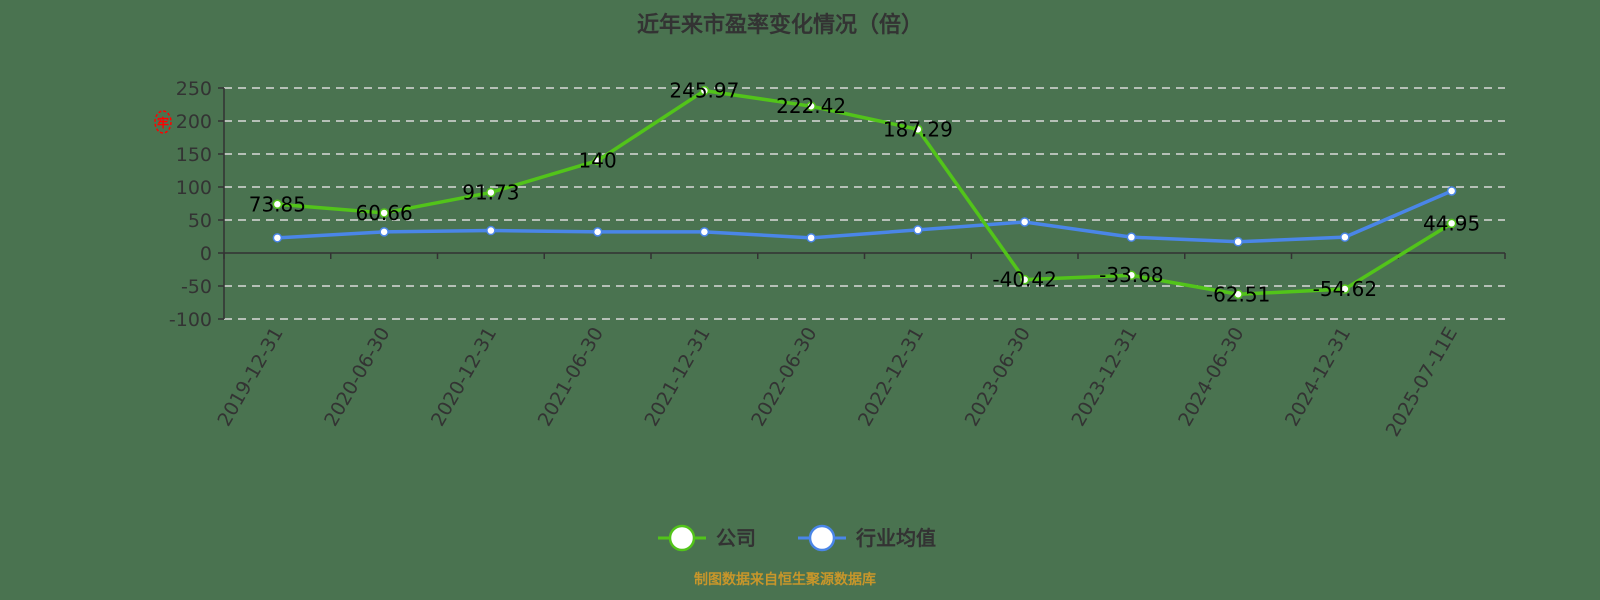 The height and width of the screenshot is (600, 1600). What do you see at coordinates (196, 287) in the screenshot?
I see `y-tick-label: -50` at bounding box center [196, 287].